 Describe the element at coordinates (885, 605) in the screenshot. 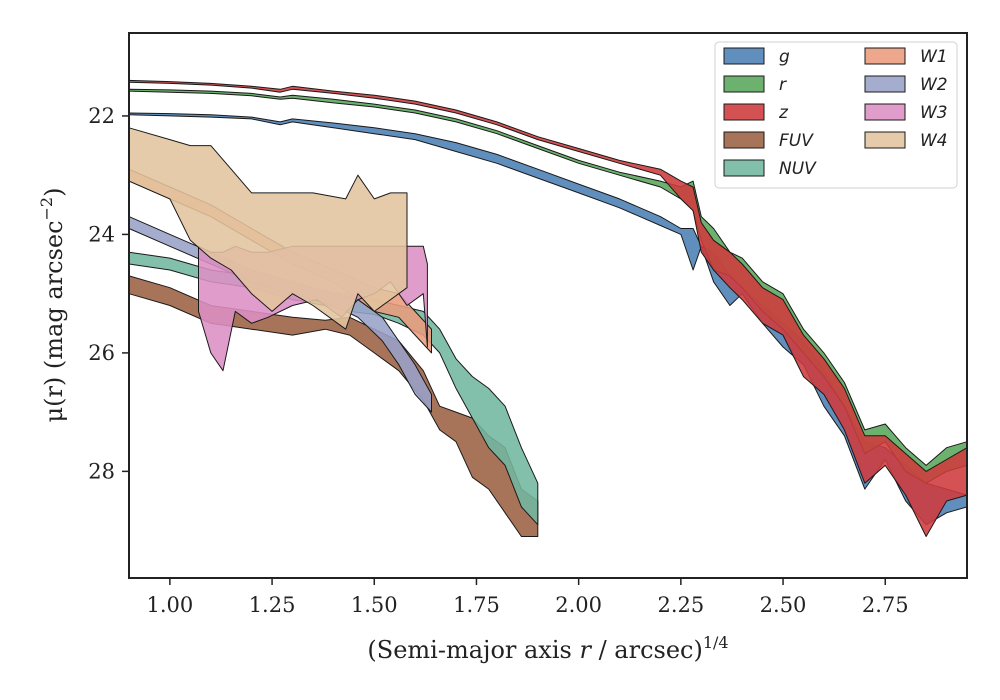

I see `x-tick-label: 2.75` at that location.